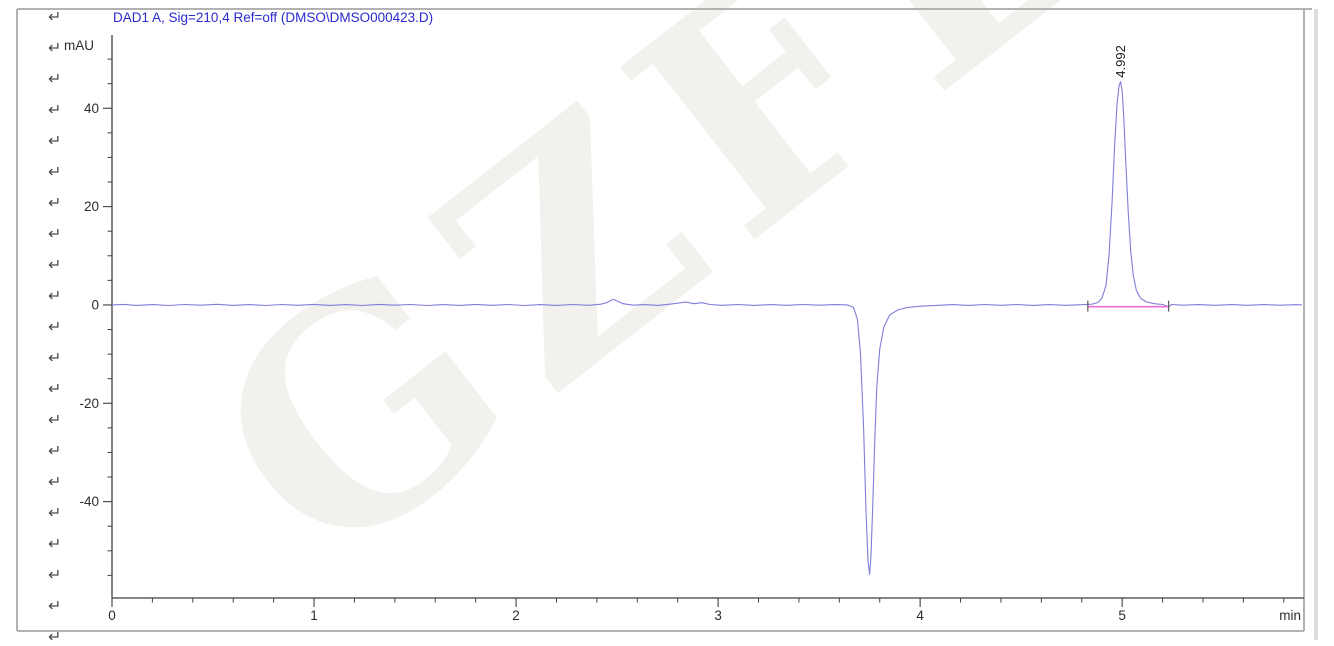  What do you see at coordinates (314, 615) in the screenshot?
I see `x-tick-label: 1` at bounding box center [314, 615].